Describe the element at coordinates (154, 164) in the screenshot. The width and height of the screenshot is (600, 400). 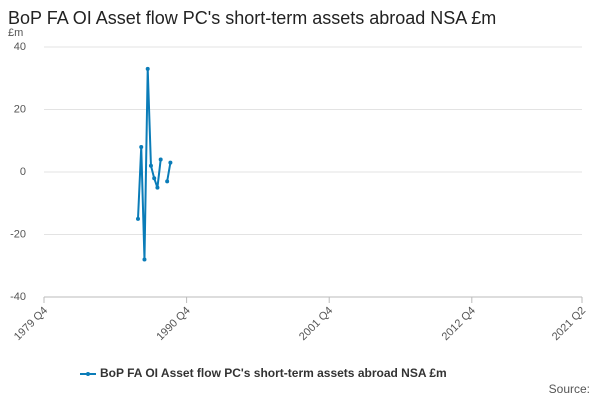
I see `series-line` at that location.